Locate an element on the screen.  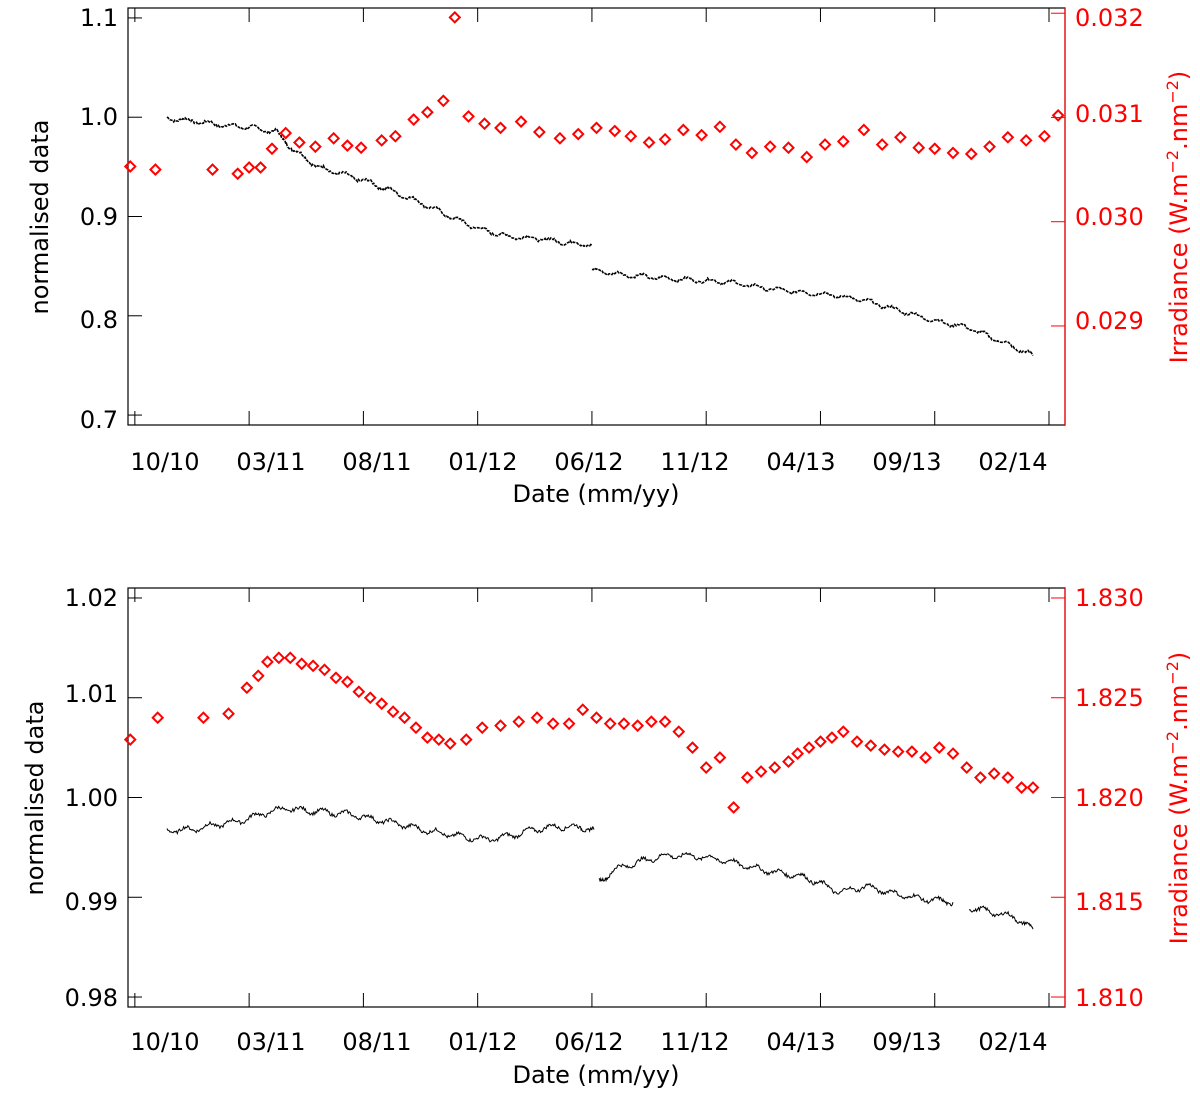
y2-tick-label: 1.815 is located at coordinates (1109, 902).